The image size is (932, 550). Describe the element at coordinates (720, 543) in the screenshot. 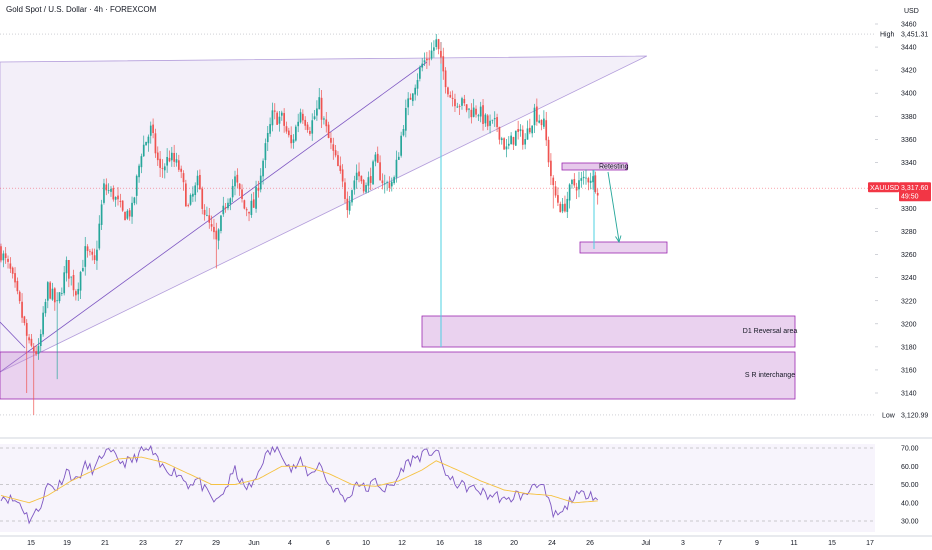

I see `time-tick-label: 7` at that location.